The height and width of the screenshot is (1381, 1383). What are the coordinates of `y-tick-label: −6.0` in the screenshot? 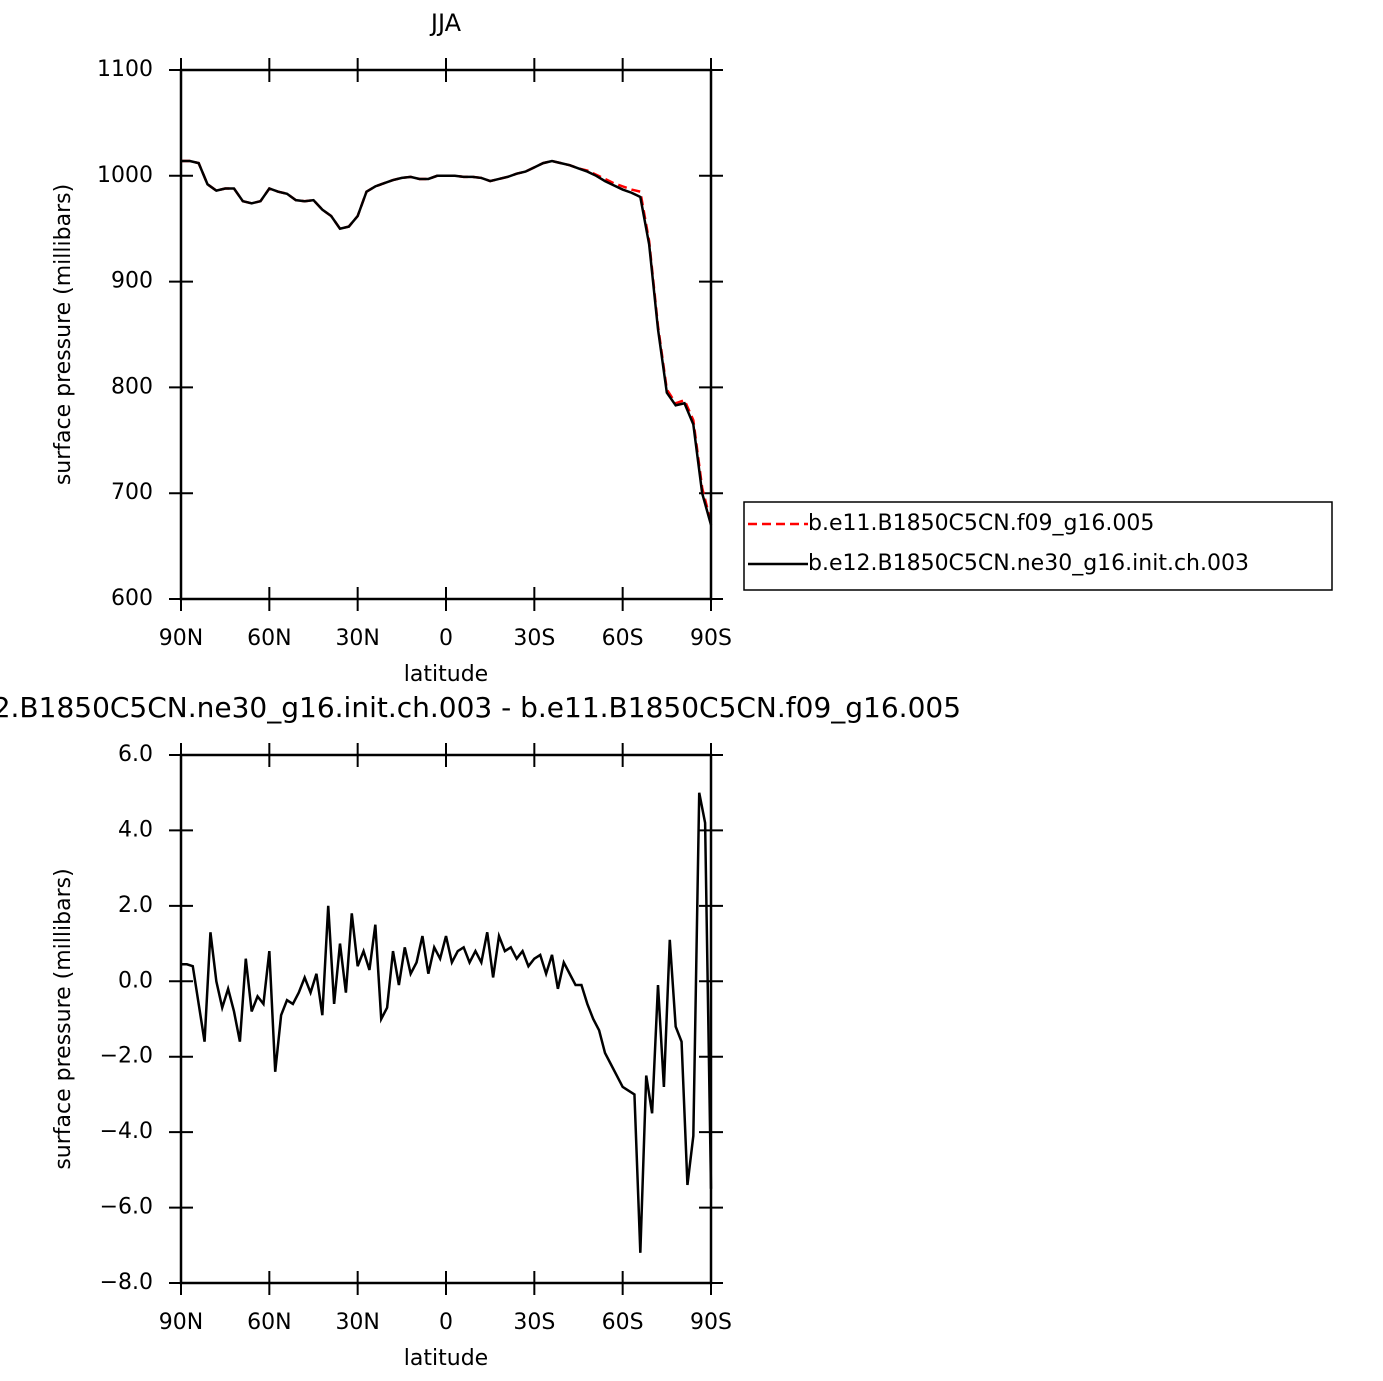 It's located at (126, 1207).